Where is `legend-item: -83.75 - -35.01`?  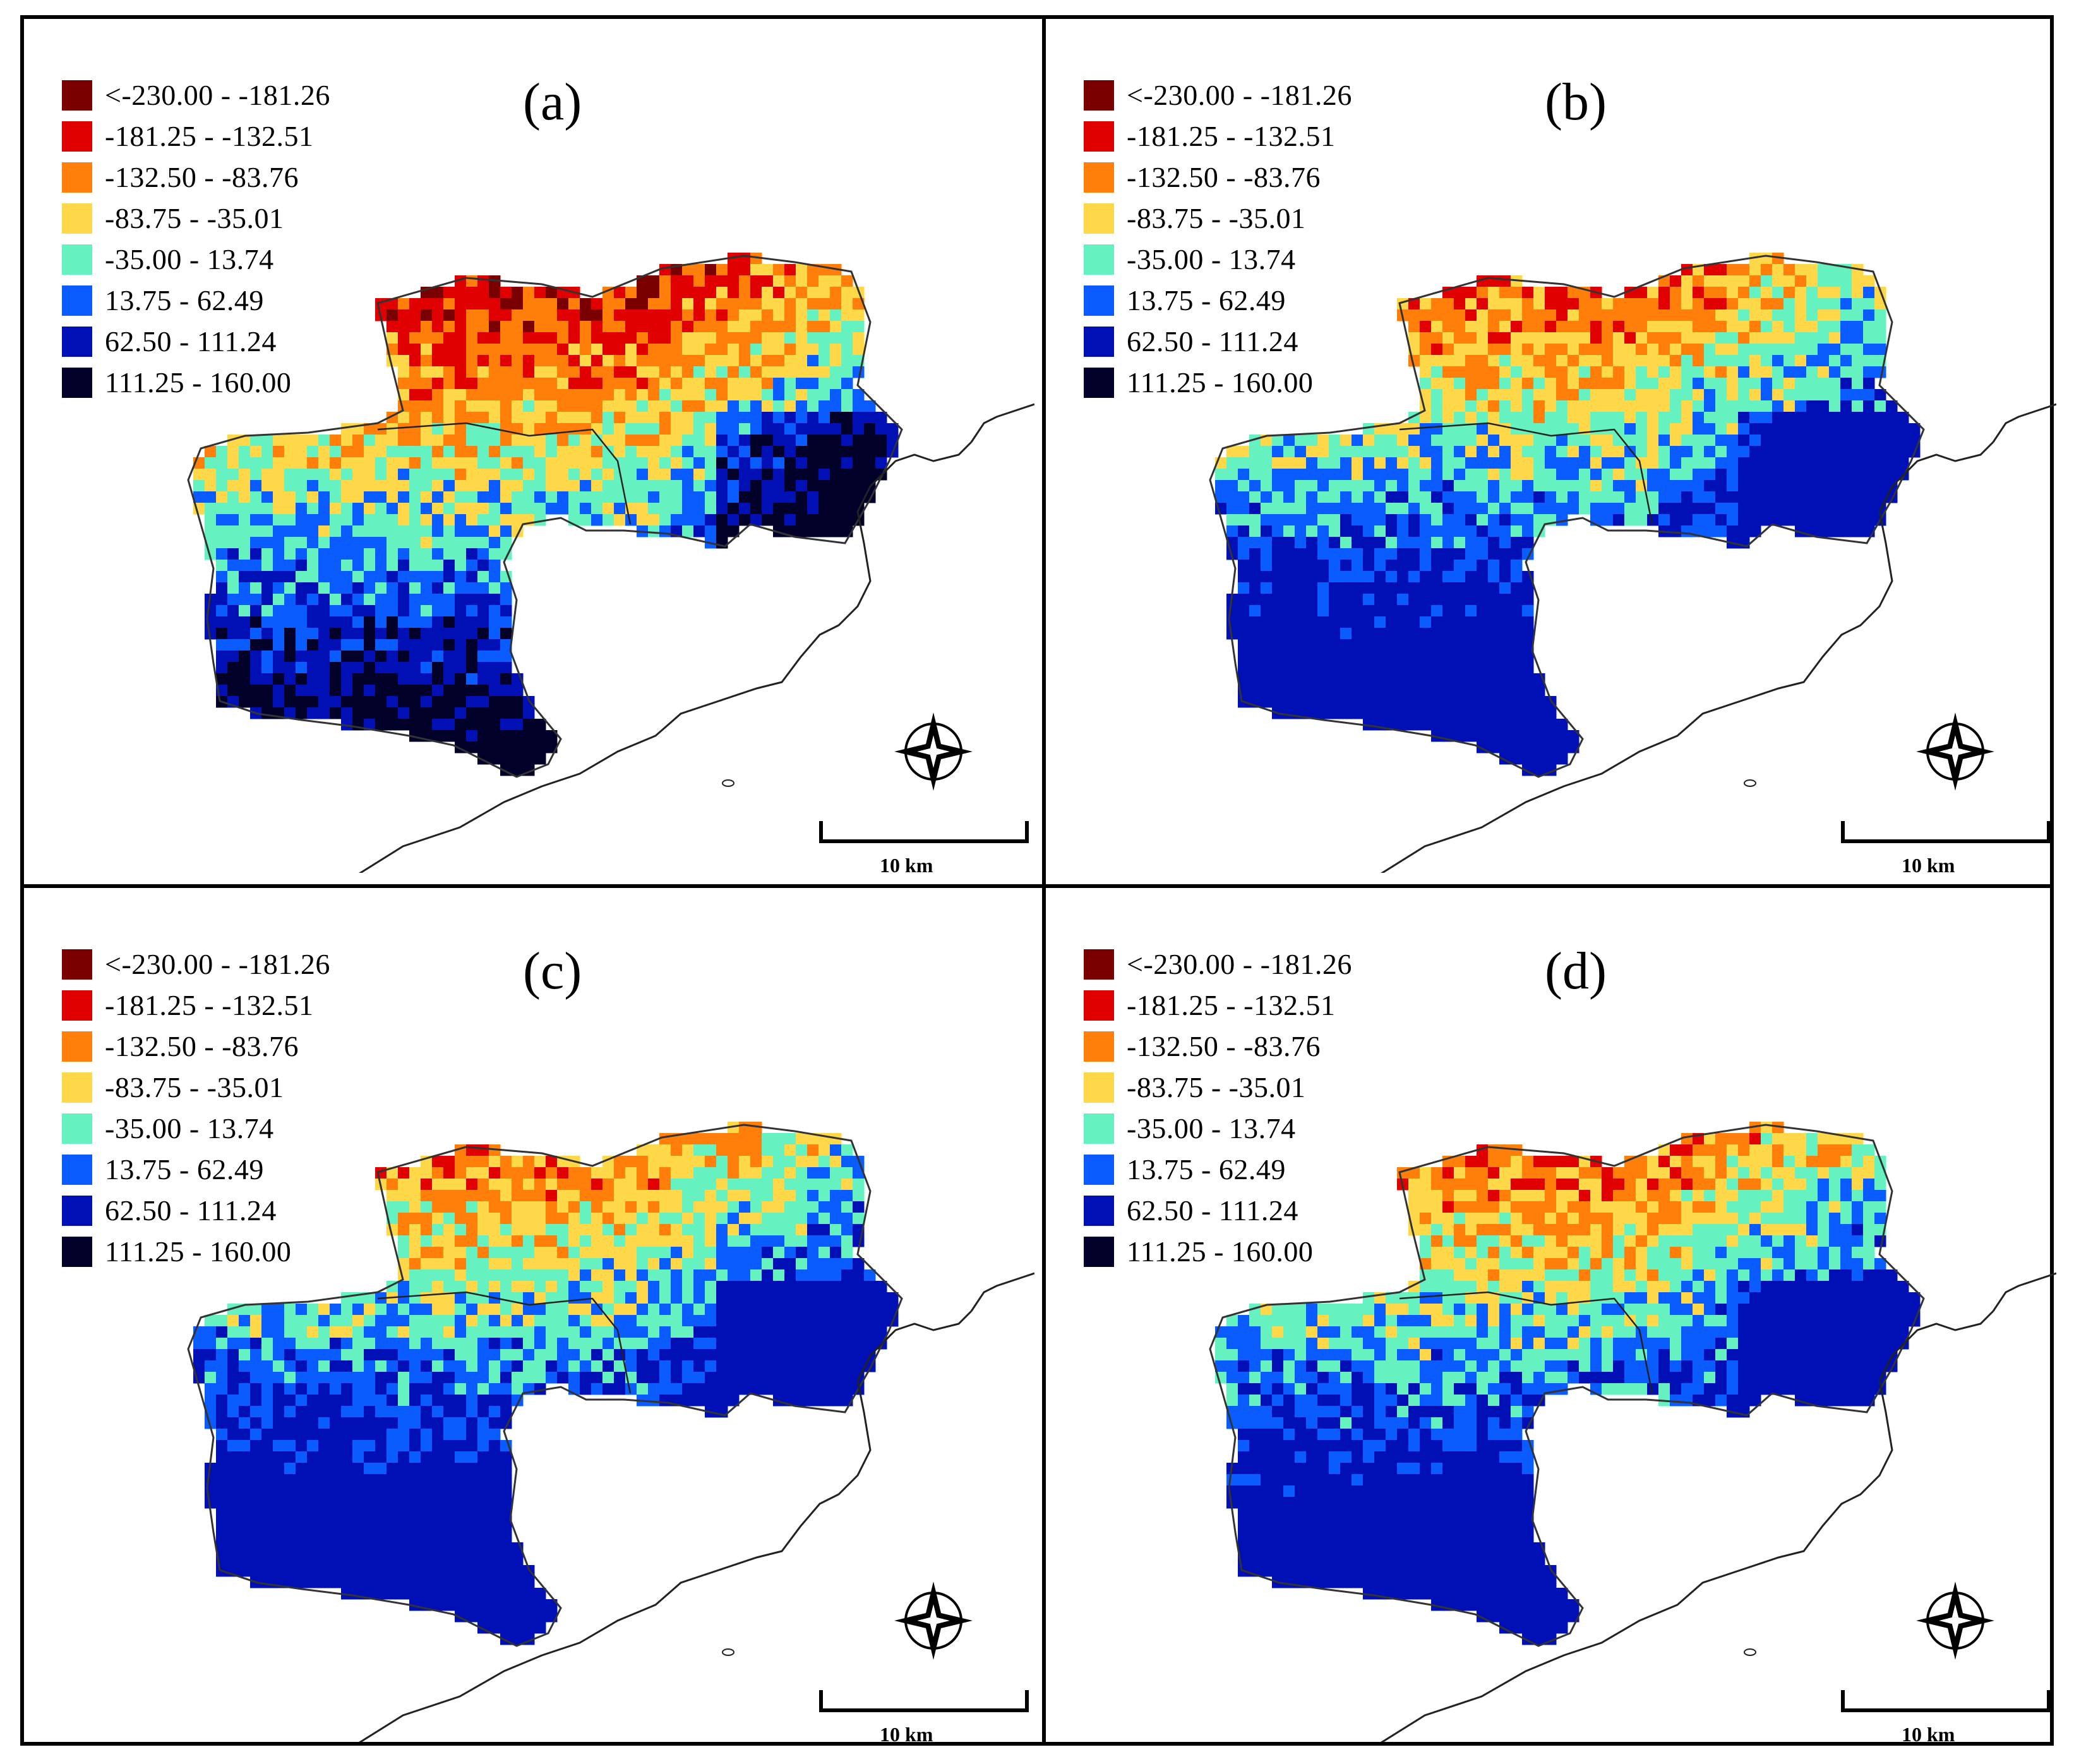 legend-item: -83.75 - -35.01 is located at coordinates (196, 1087).